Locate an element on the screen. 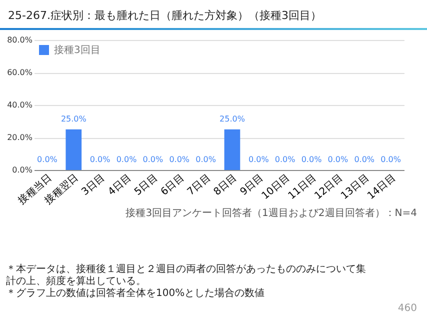 The width and height of the screenshot is (427, 320). x-tick-label: 4日目 is located at coordinates (120, 185).